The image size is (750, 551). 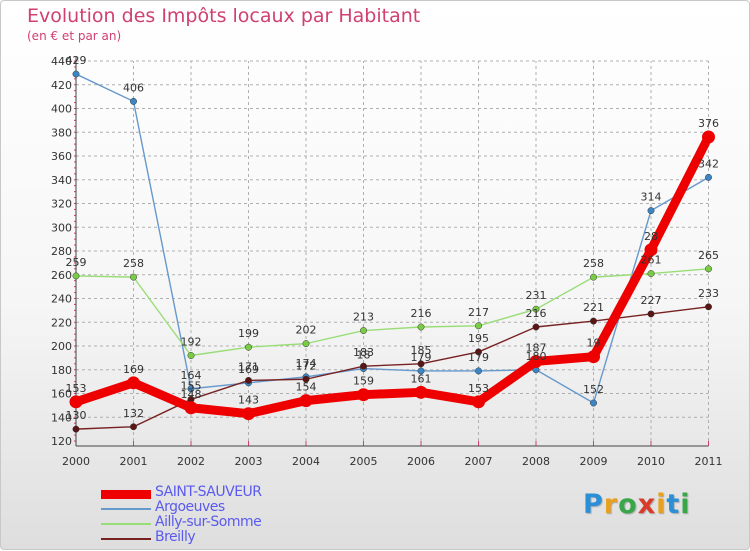 I want to click on x-tick-label: 2006, so click(x=421, y=461).